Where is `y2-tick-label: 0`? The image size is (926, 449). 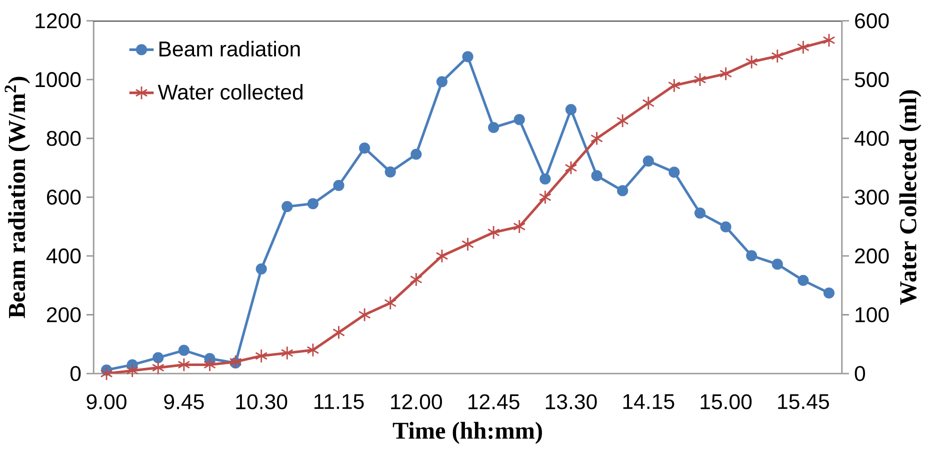
y2-tick-label: 0 is located at coordinates (860, 374).